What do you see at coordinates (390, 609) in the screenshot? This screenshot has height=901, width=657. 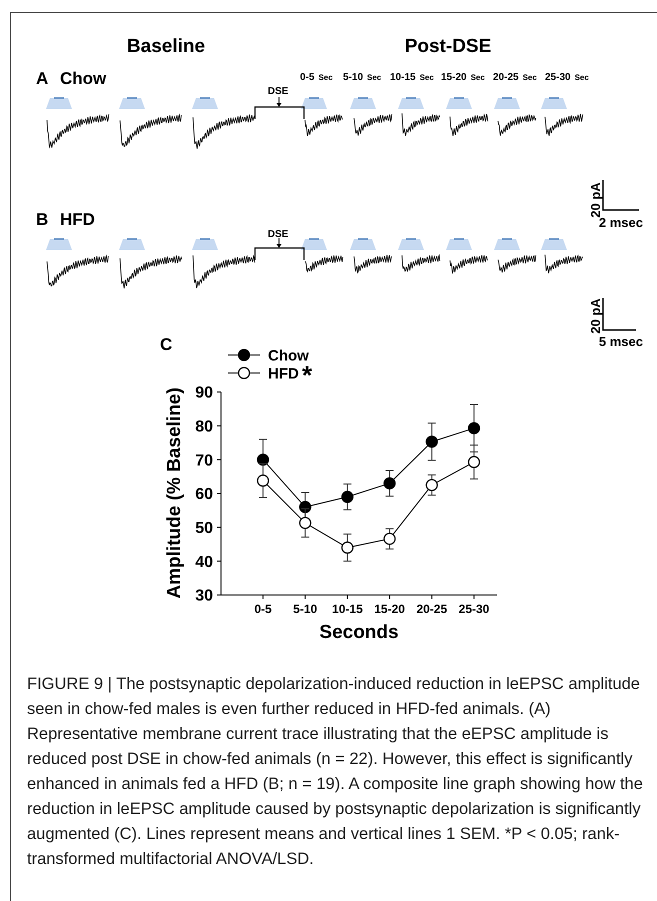 I see `x-tick-label: 15-20` at bounding box center [390, 609].